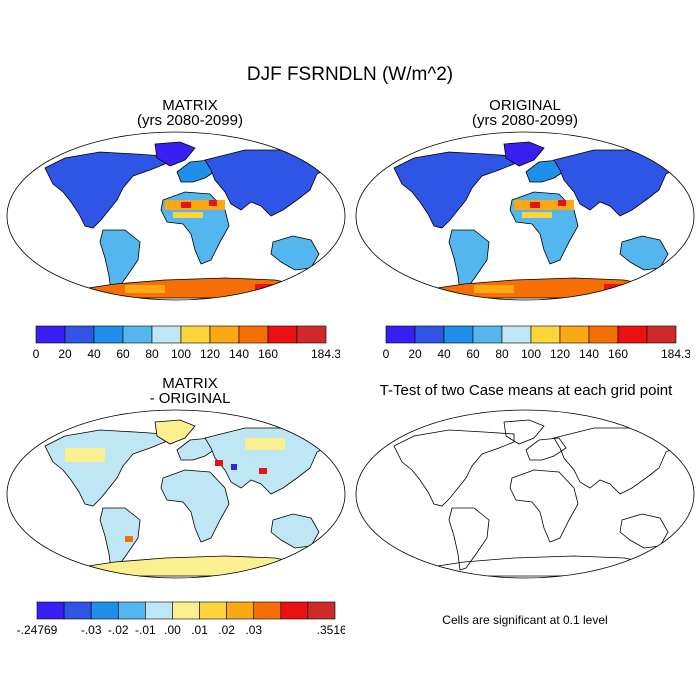 This screenshot has height=700, width=700. I want to click on map-panel-original, so click(525, 216).